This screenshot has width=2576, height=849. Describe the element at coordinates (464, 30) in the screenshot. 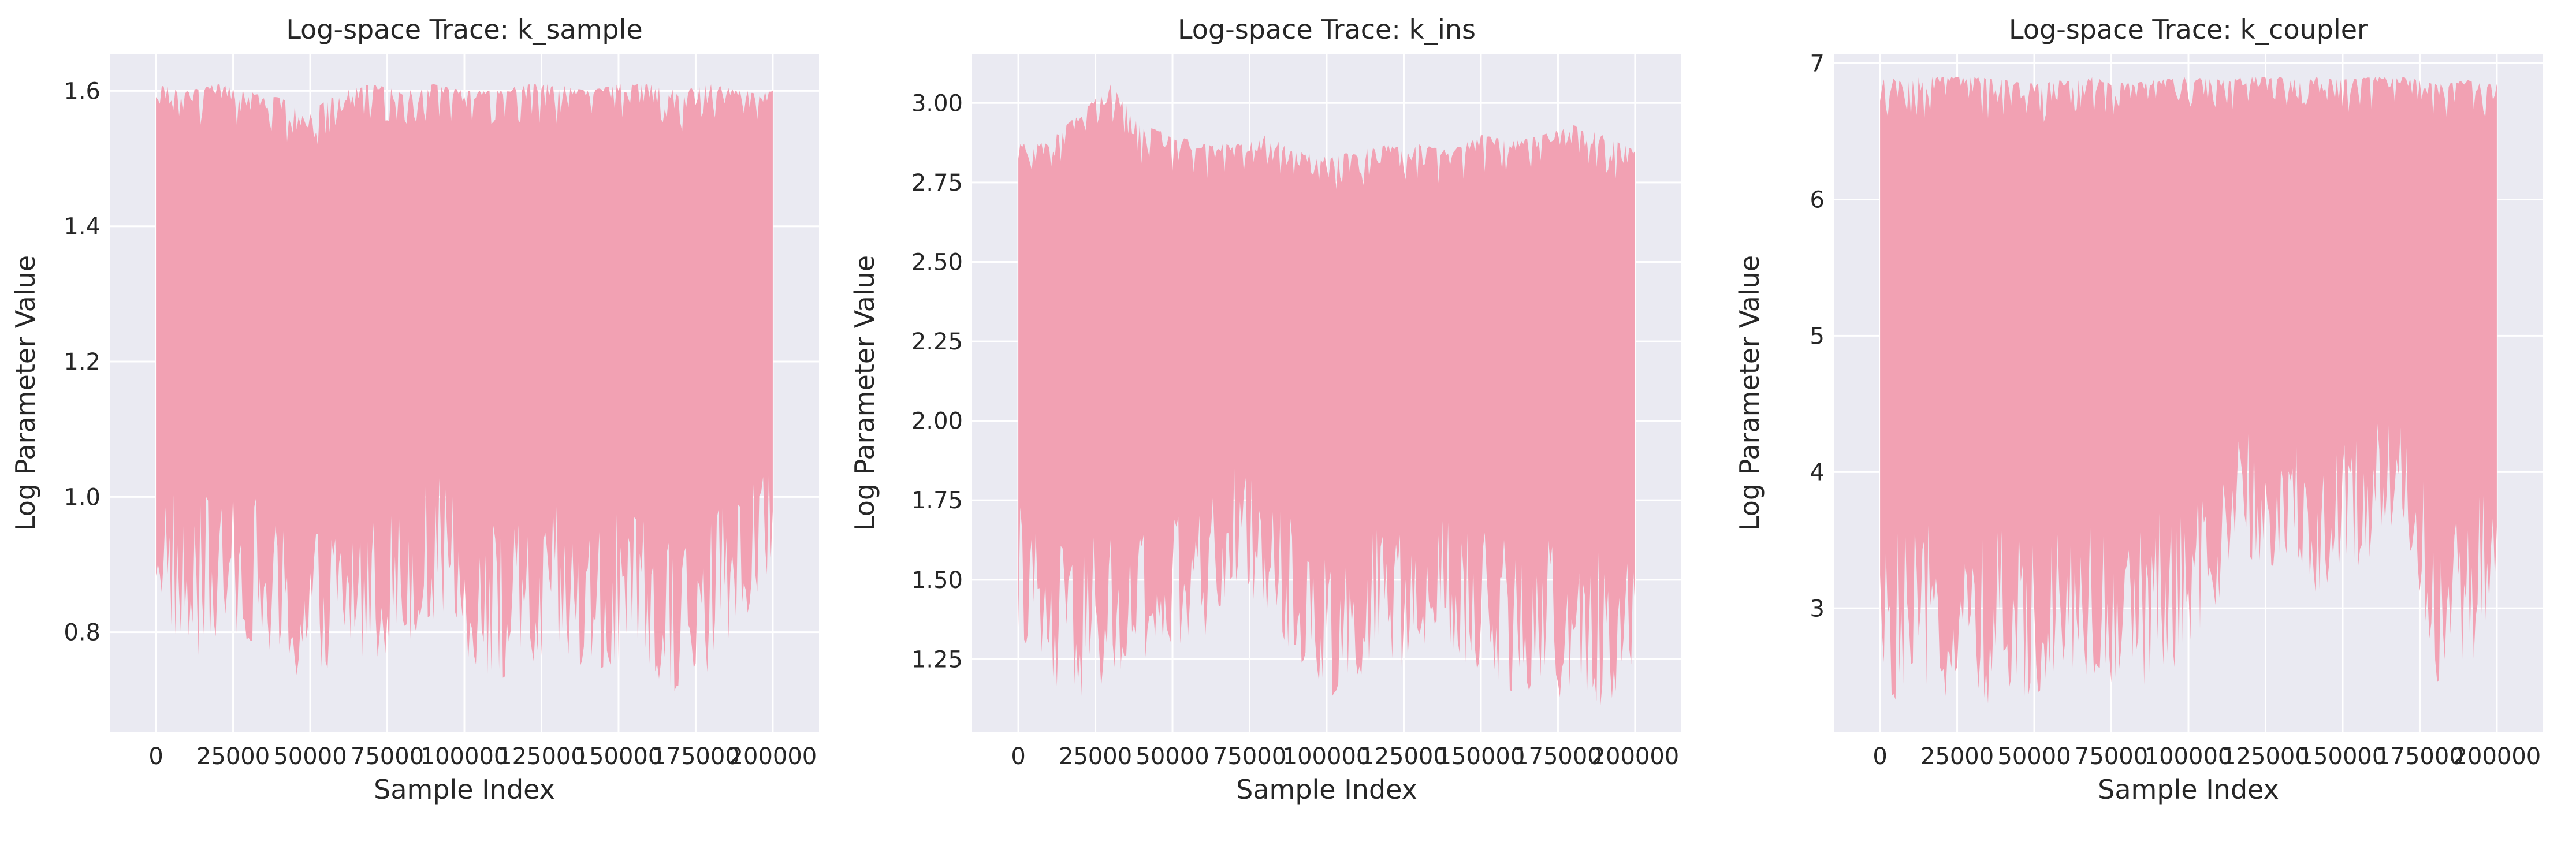

I see `chart-title: Log-space Trace: k_sample` at that location.